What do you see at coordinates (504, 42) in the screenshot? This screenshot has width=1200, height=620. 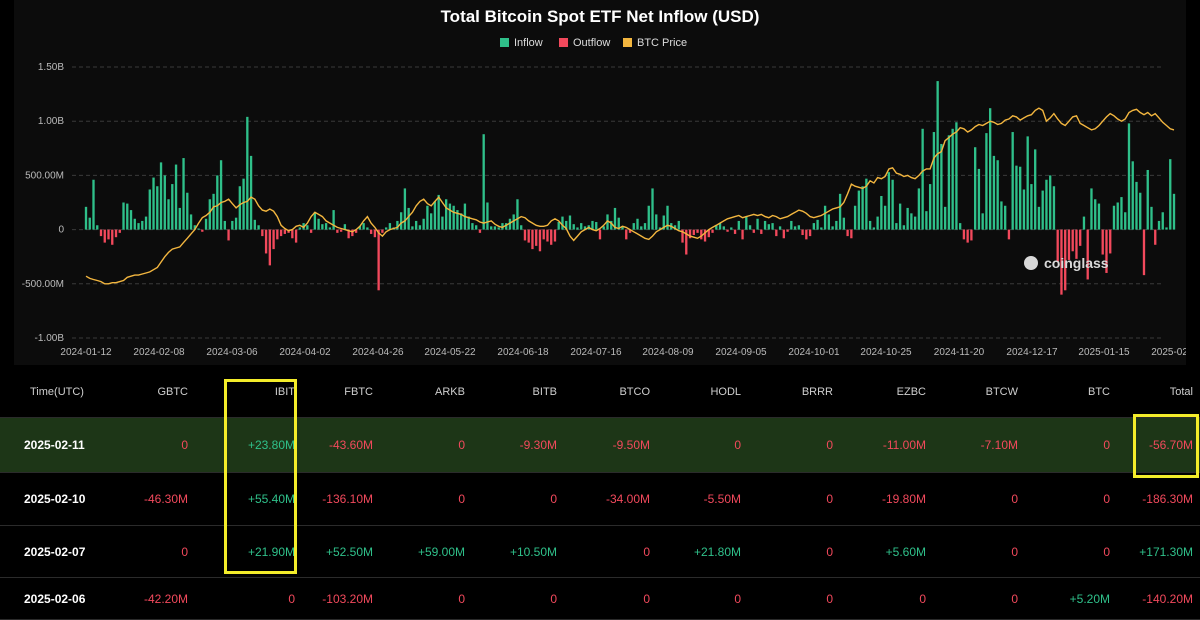 I see `legend-swatch` at bounding box center [504, 42].